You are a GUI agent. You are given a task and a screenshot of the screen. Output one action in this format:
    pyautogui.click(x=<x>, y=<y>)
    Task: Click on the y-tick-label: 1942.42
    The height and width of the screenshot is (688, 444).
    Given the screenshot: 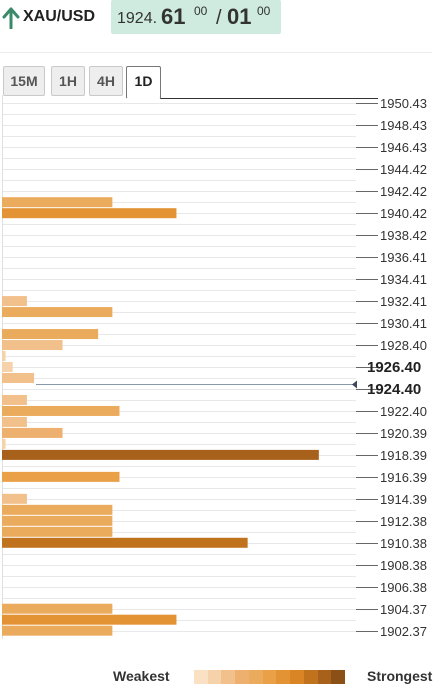 What is the action you would take?
    pyautogui.click(x=403, y=191)
    